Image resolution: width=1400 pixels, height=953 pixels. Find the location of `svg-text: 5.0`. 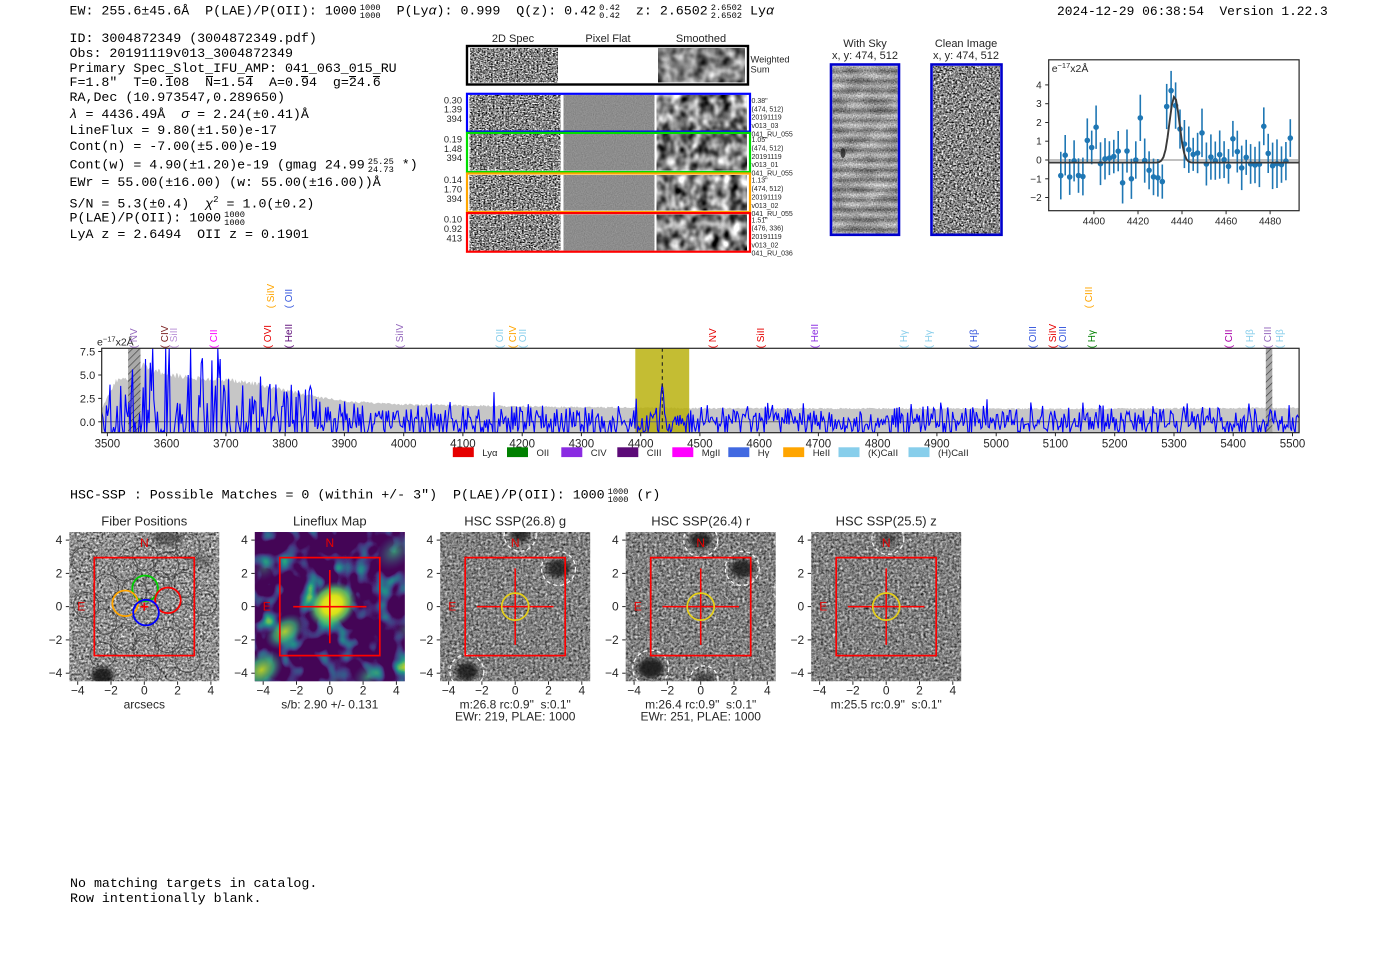

svg-text: 5.0 is located at coordinates (87, 376).